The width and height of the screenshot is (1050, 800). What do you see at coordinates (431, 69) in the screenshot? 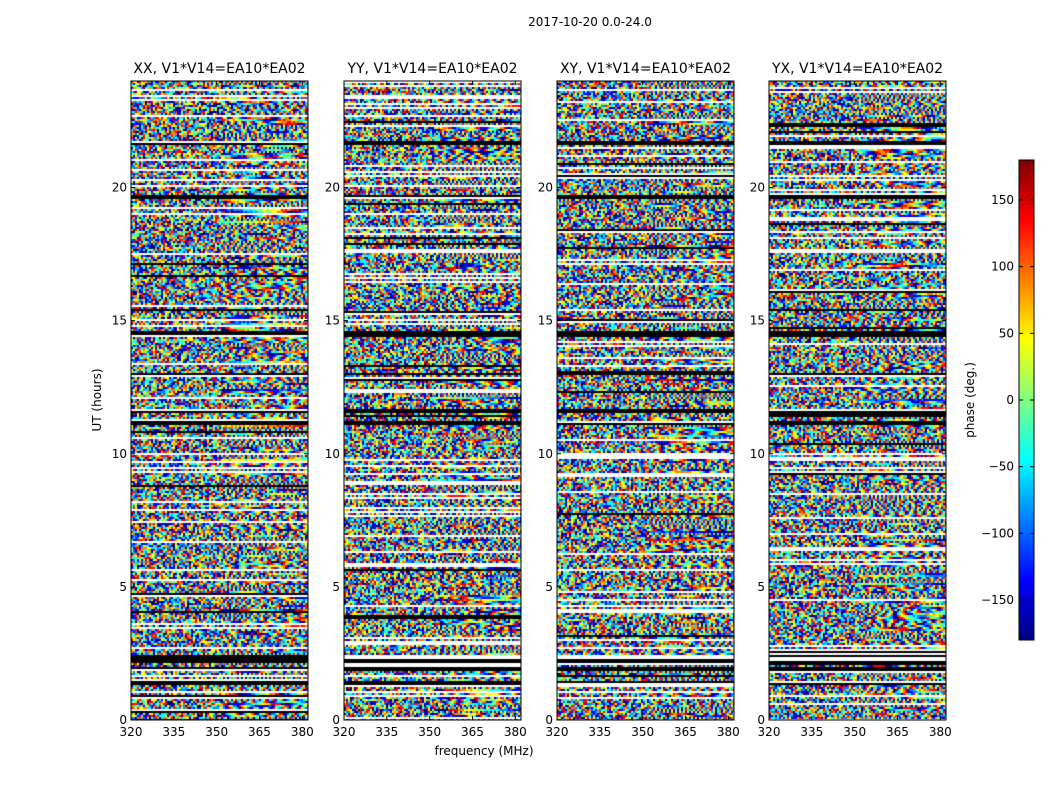
I see `panel-title: YY, V1*V14=EA10*EA02` at bounding box center [431, 69].